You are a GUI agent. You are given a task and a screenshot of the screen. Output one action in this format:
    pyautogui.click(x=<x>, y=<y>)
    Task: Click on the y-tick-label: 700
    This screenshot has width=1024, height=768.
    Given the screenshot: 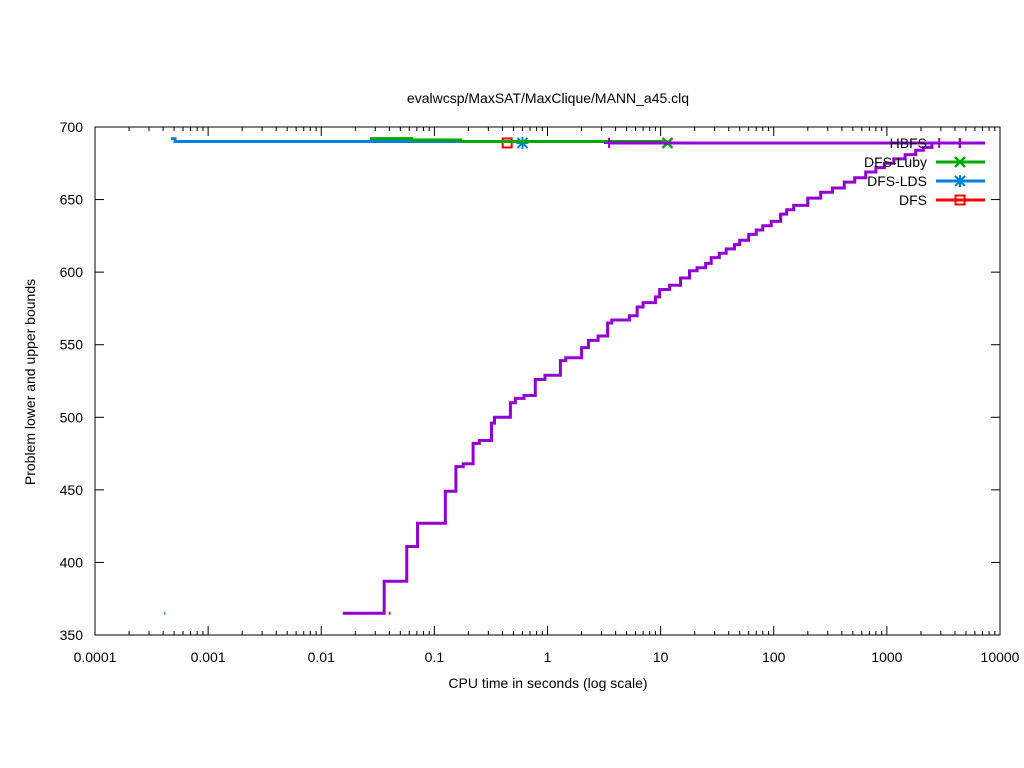 What is the action you would take?
    pyautogui.click(x=72, y=127)
    